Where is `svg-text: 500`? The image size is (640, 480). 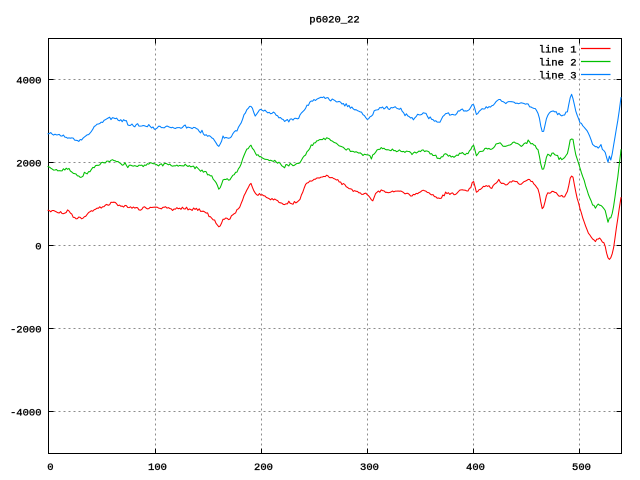 svg-text: 500 is located at coordinates (581, 468).